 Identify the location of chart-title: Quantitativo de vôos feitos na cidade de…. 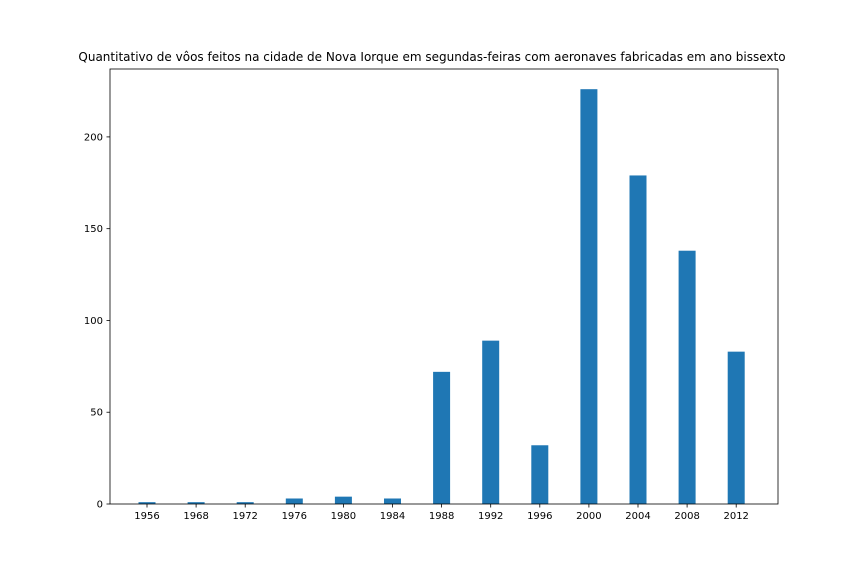
(432, 57).